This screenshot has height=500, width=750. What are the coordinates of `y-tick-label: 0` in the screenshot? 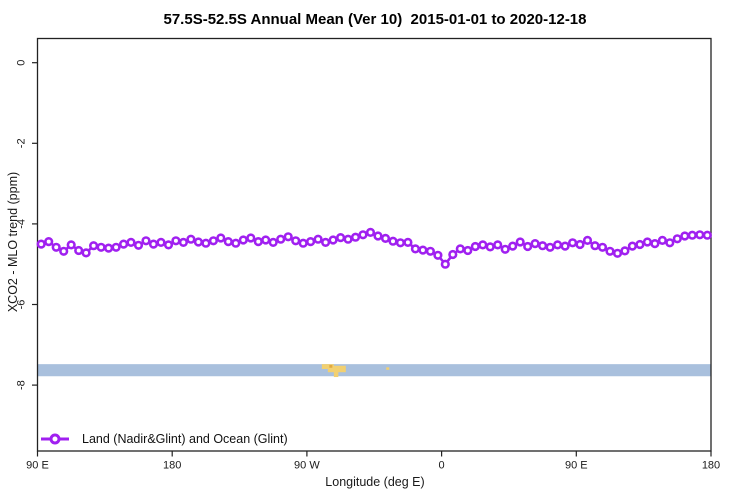 It's located at (22, 63).